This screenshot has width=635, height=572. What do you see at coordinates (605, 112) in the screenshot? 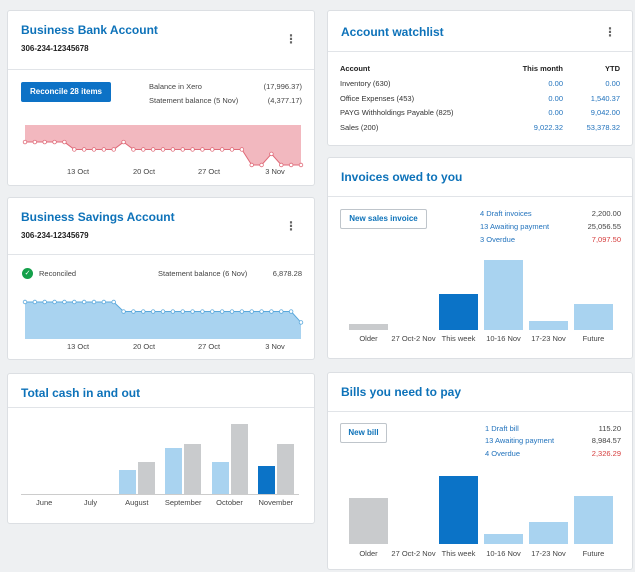
I see `watchlist-ytd-value: 9,042.00` at bounding box center [605, 112].